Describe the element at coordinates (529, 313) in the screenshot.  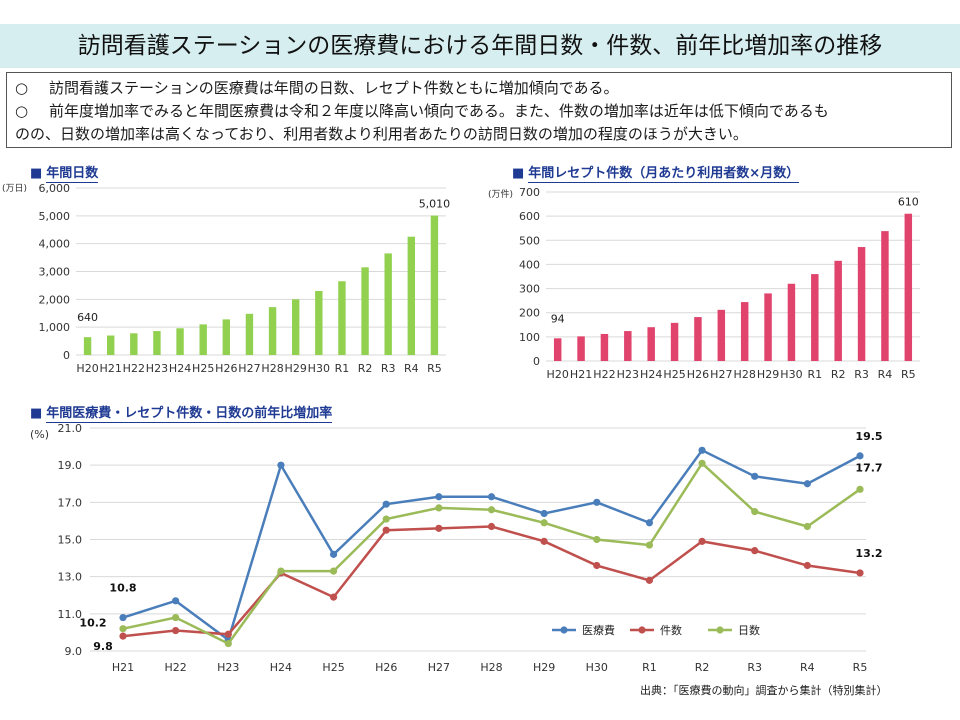
I see `y-tick-label: 200` at that location.